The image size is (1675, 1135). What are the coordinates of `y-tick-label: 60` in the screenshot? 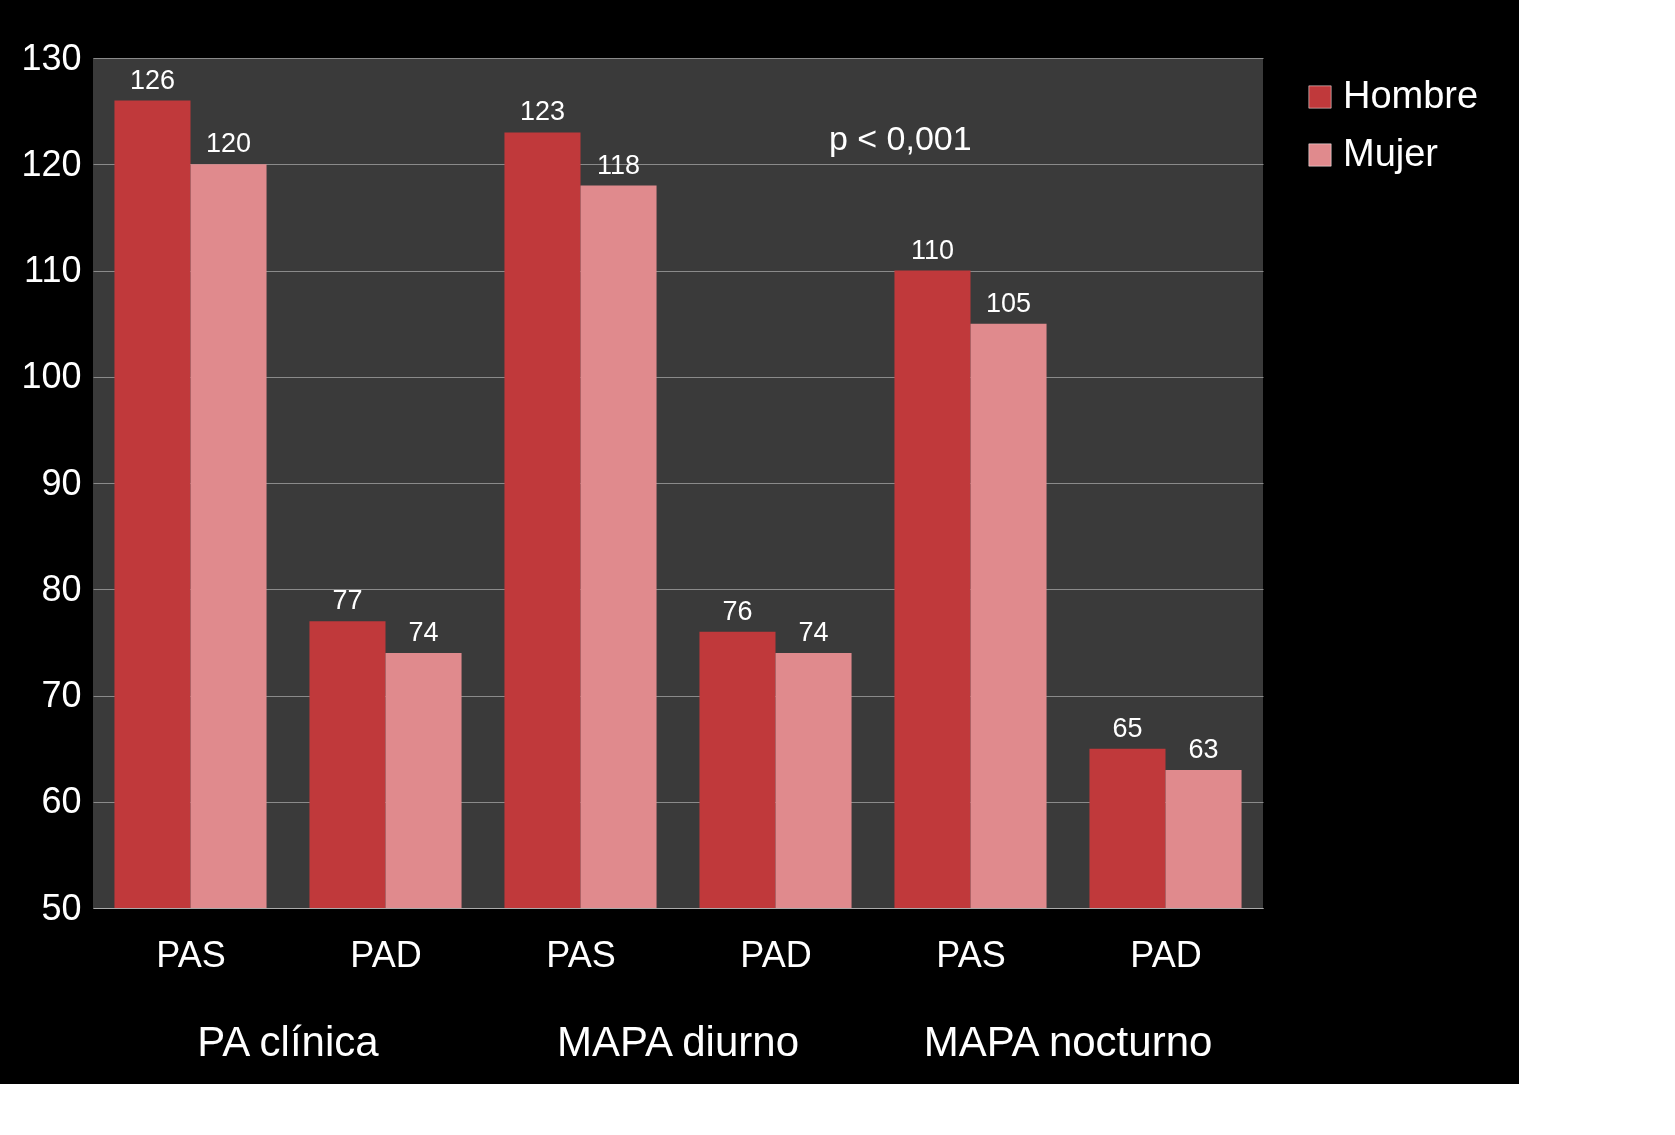 It's located at (61, 801).